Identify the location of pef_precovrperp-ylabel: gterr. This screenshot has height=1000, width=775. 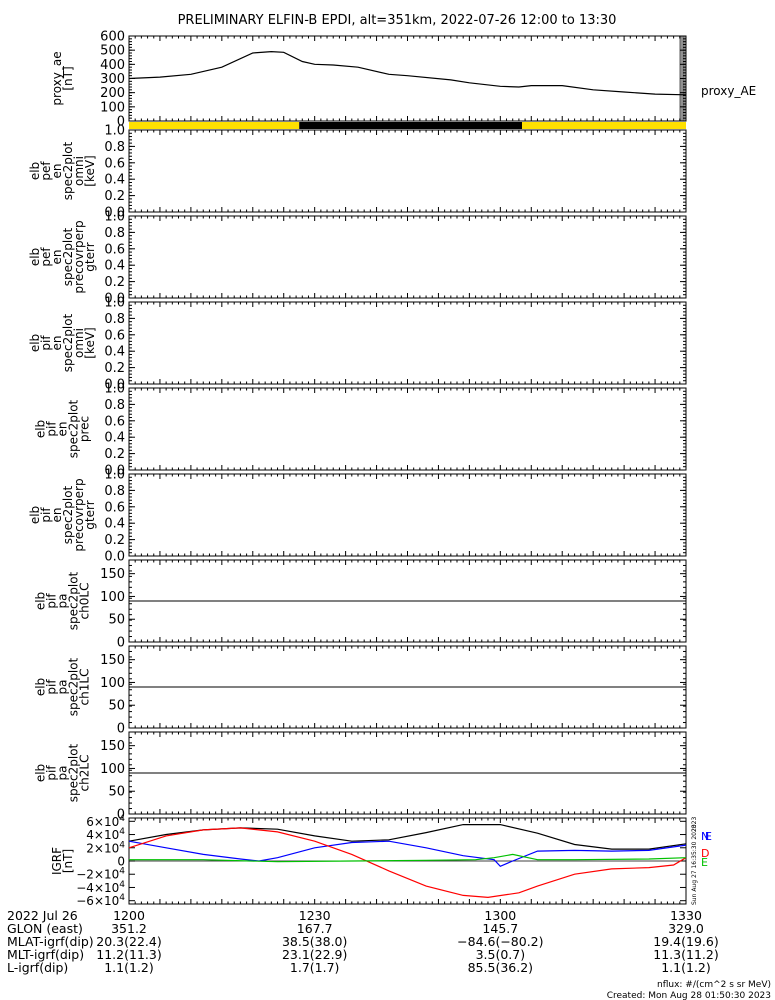
(90, 256).